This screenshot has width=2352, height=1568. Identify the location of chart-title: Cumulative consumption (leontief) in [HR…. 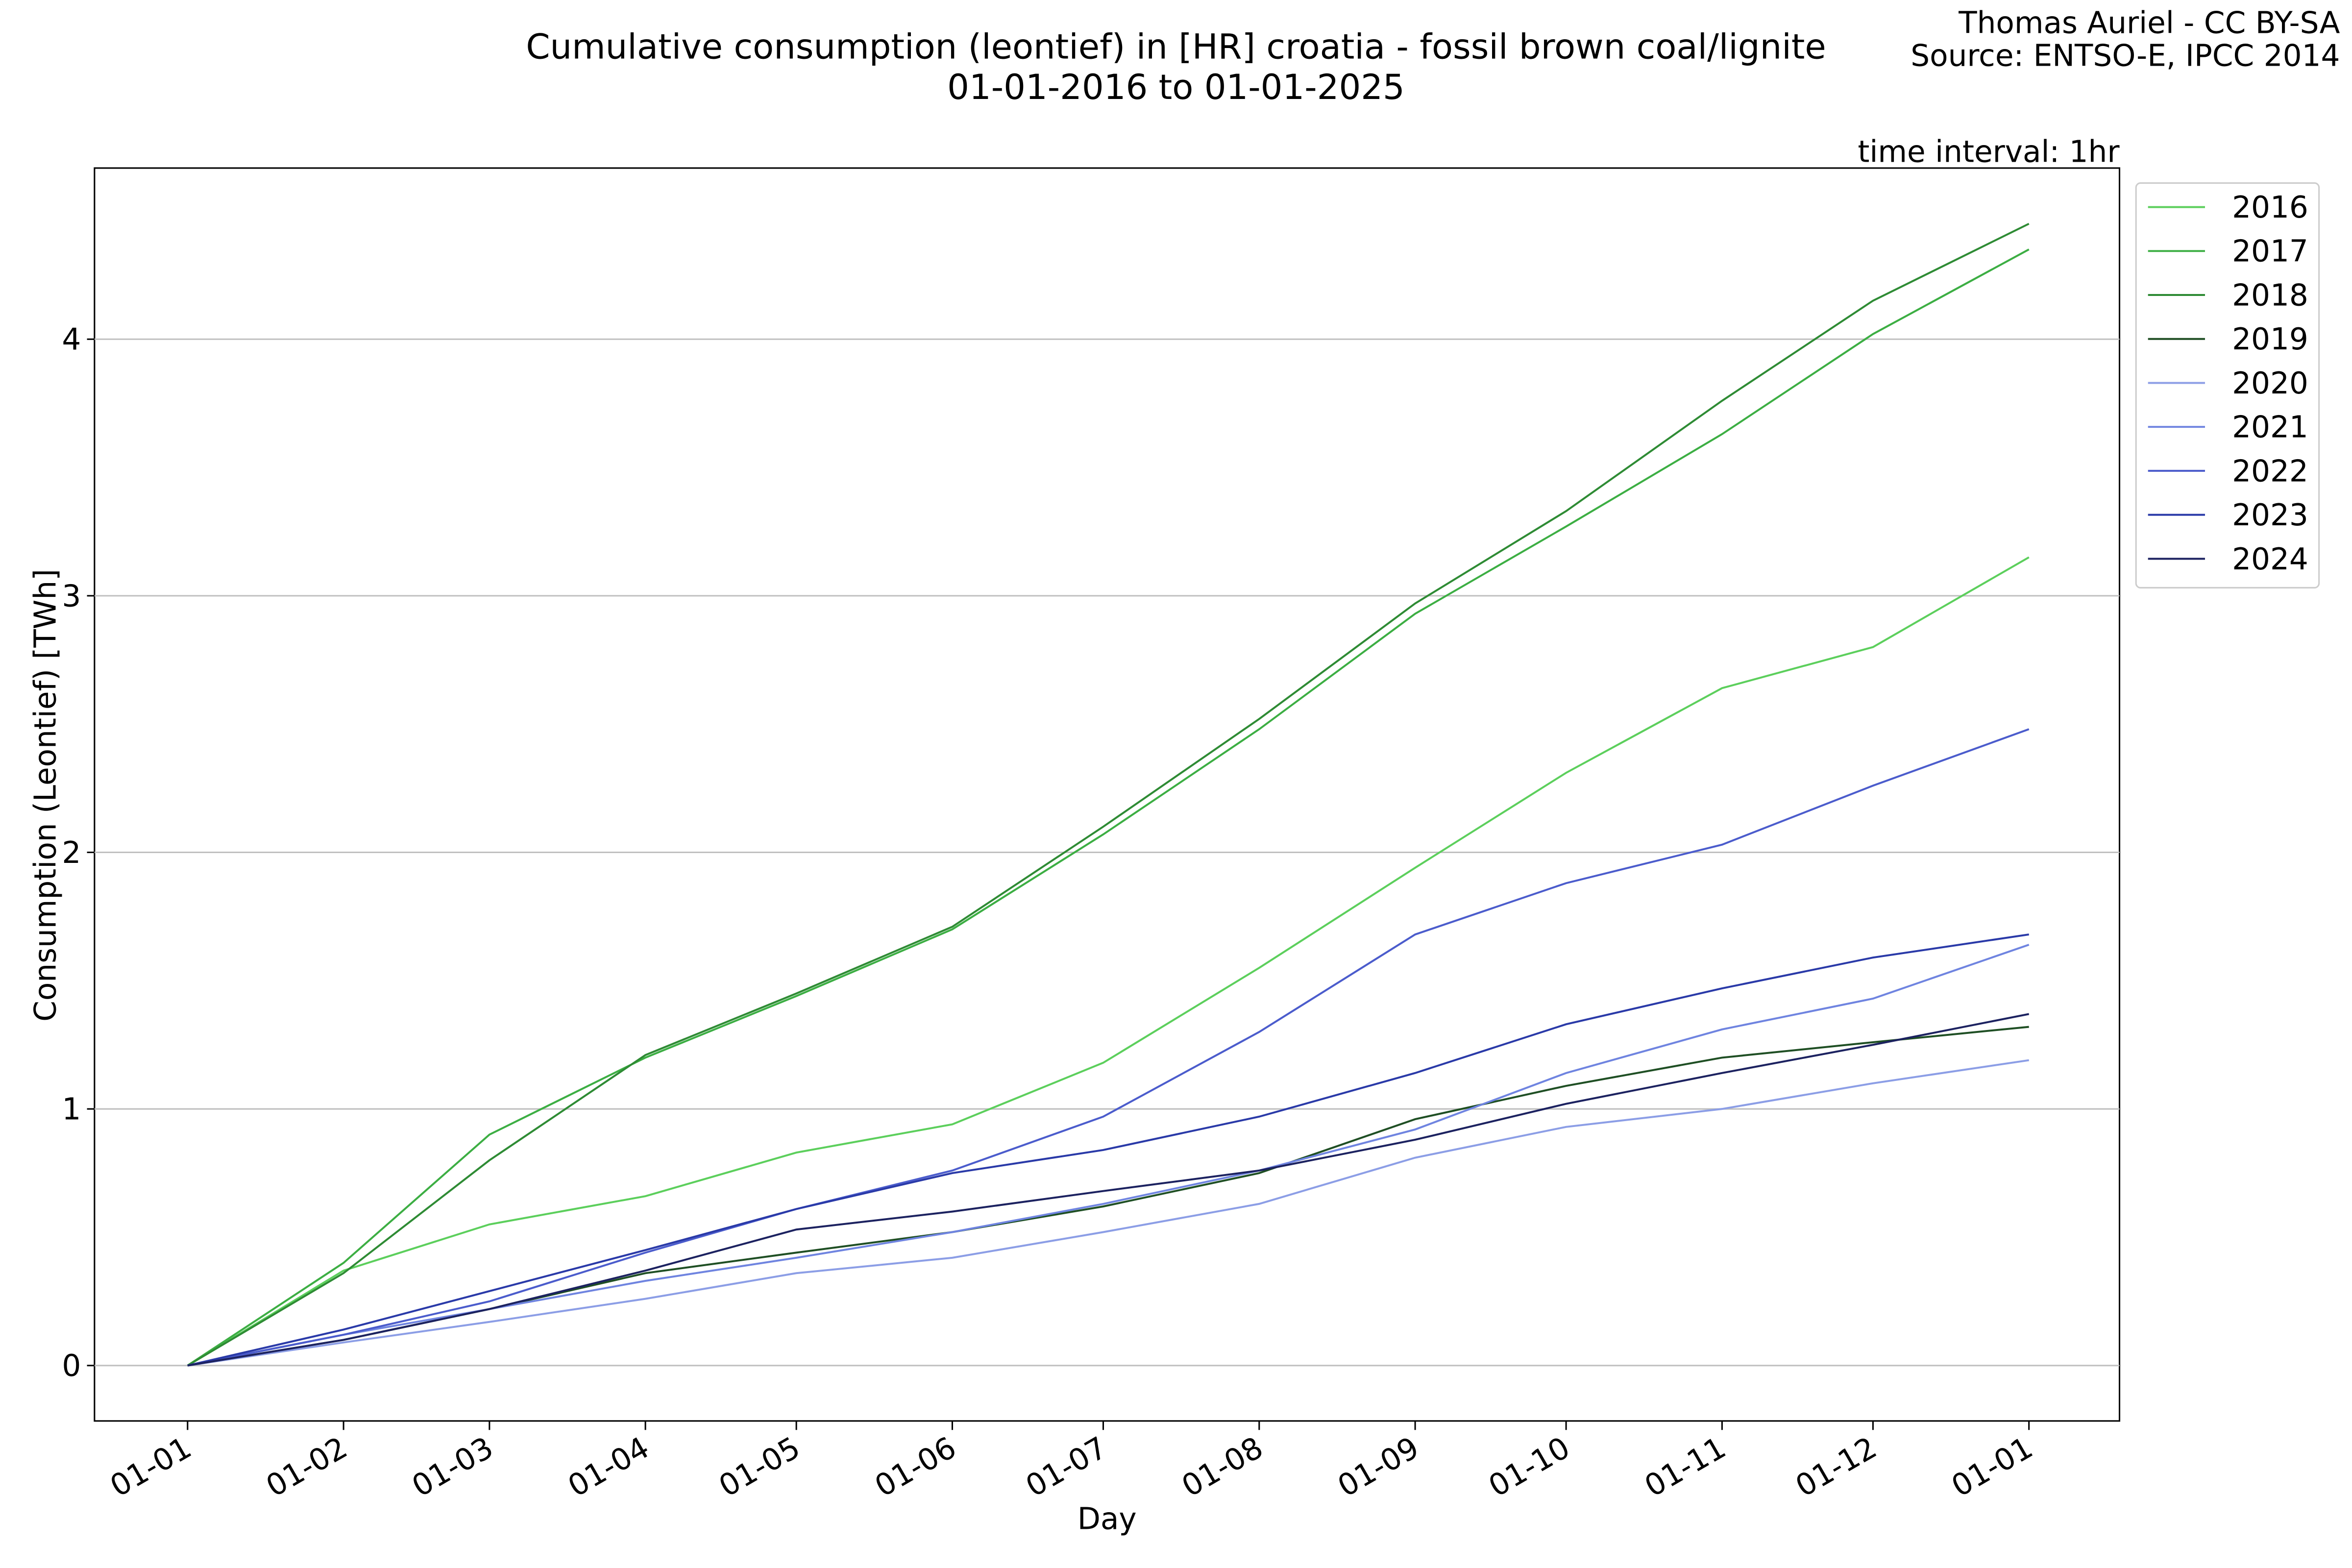
(1176, 47).